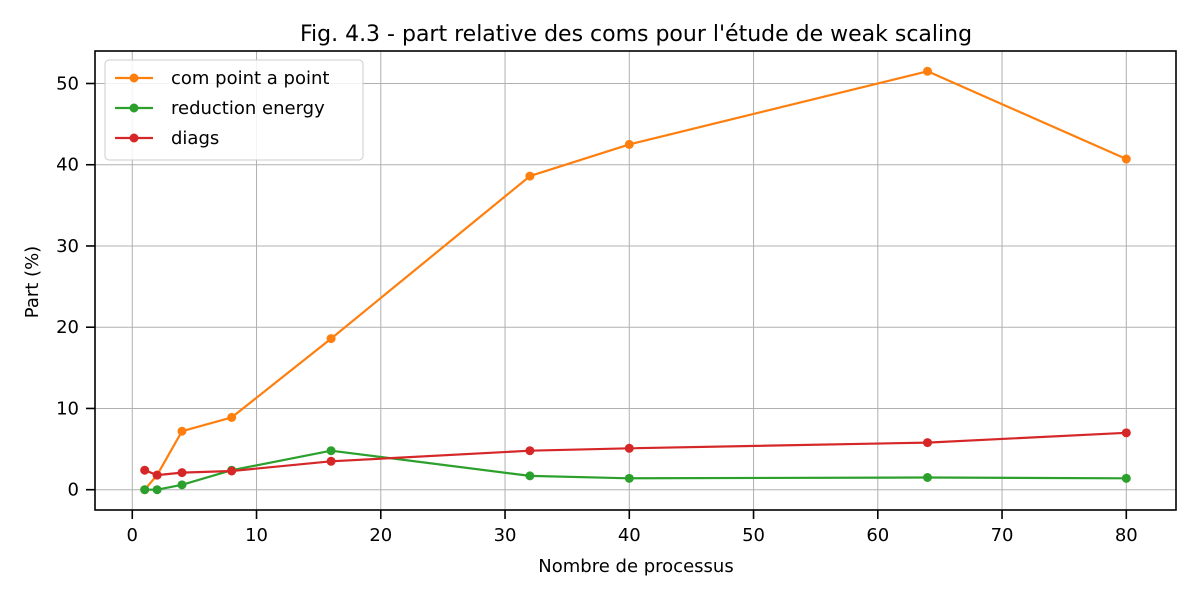  Describe the element at coordinates (67, 327) in the screenshot. I see `y-tick-label: 20` at that location.